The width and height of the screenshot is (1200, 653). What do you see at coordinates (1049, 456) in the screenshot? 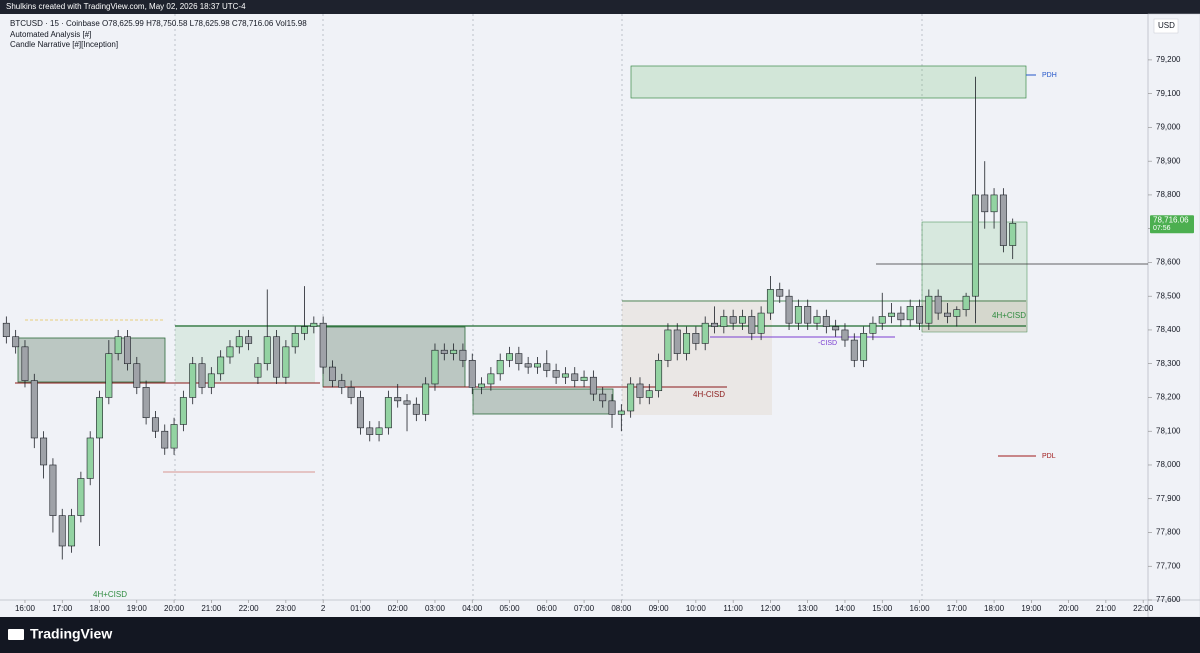
I see `annotation: PDL` at bounding box center [1049, 456].